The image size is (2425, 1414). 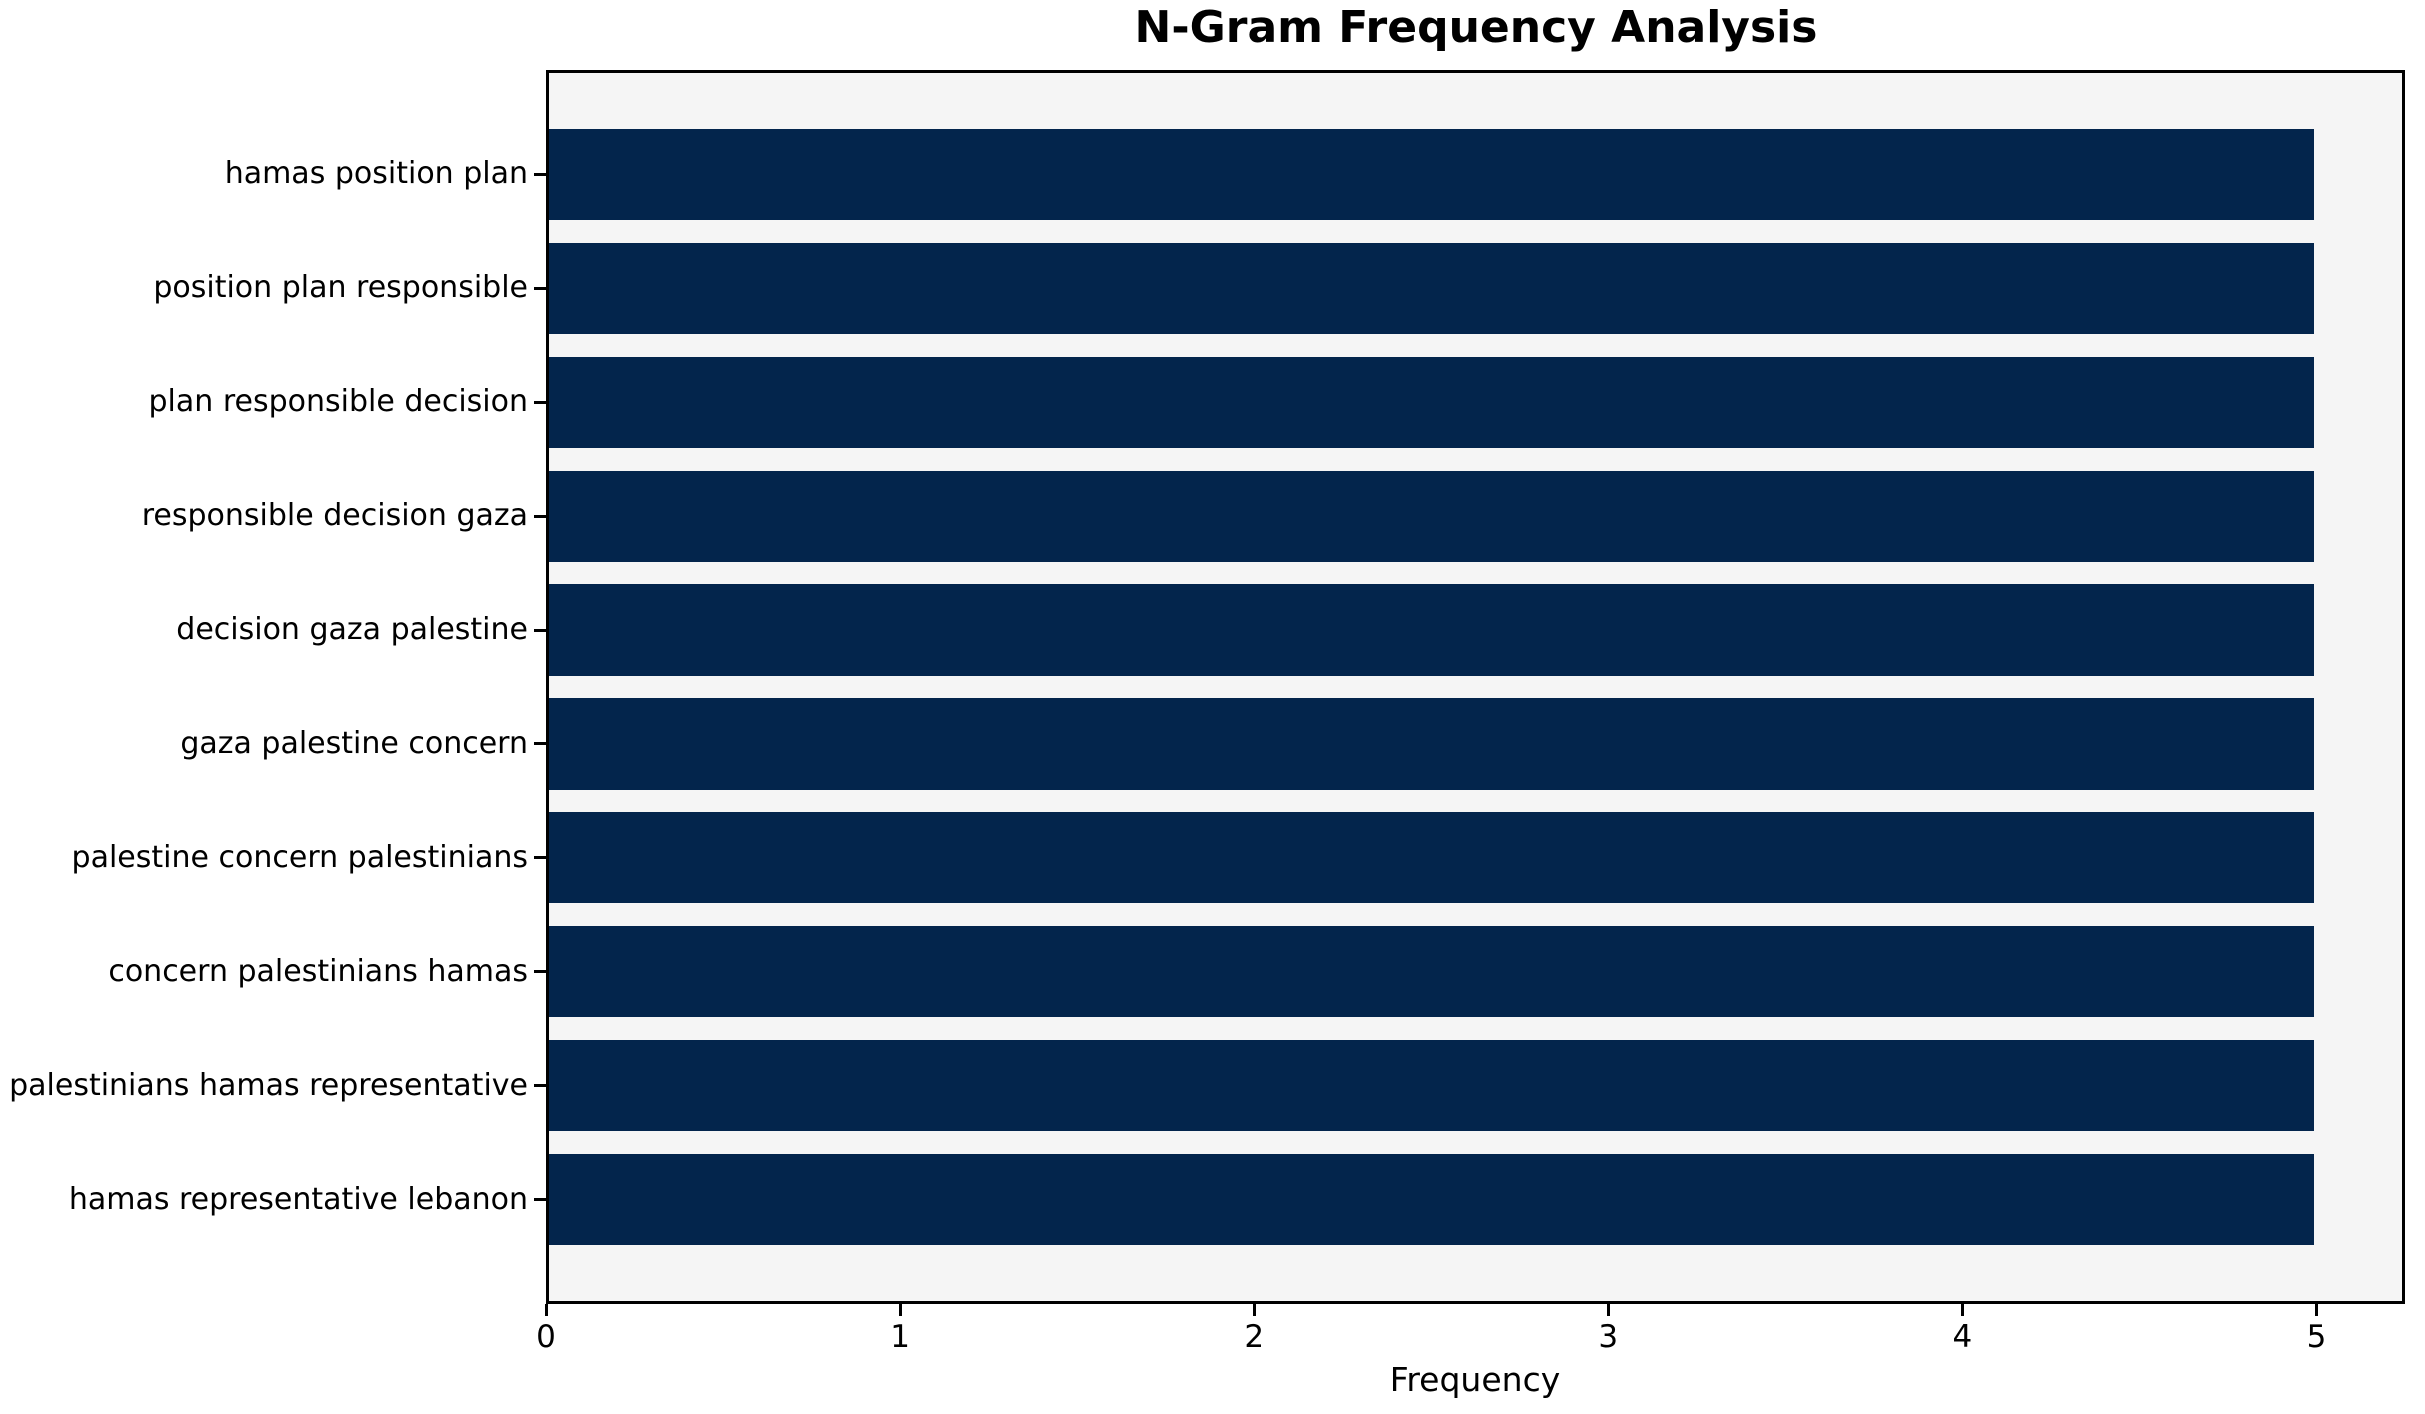 I want to click on y-tick-label: hamas representative lebanon, so click(x=298, y=1199).